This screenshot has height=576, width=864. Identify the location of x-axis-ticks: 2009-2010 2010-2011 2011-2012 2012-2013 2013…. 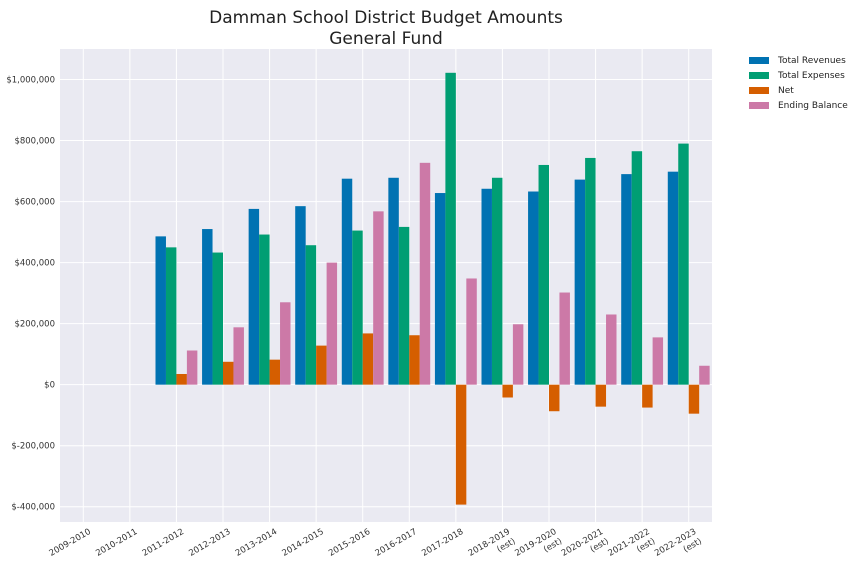
(376, 547).